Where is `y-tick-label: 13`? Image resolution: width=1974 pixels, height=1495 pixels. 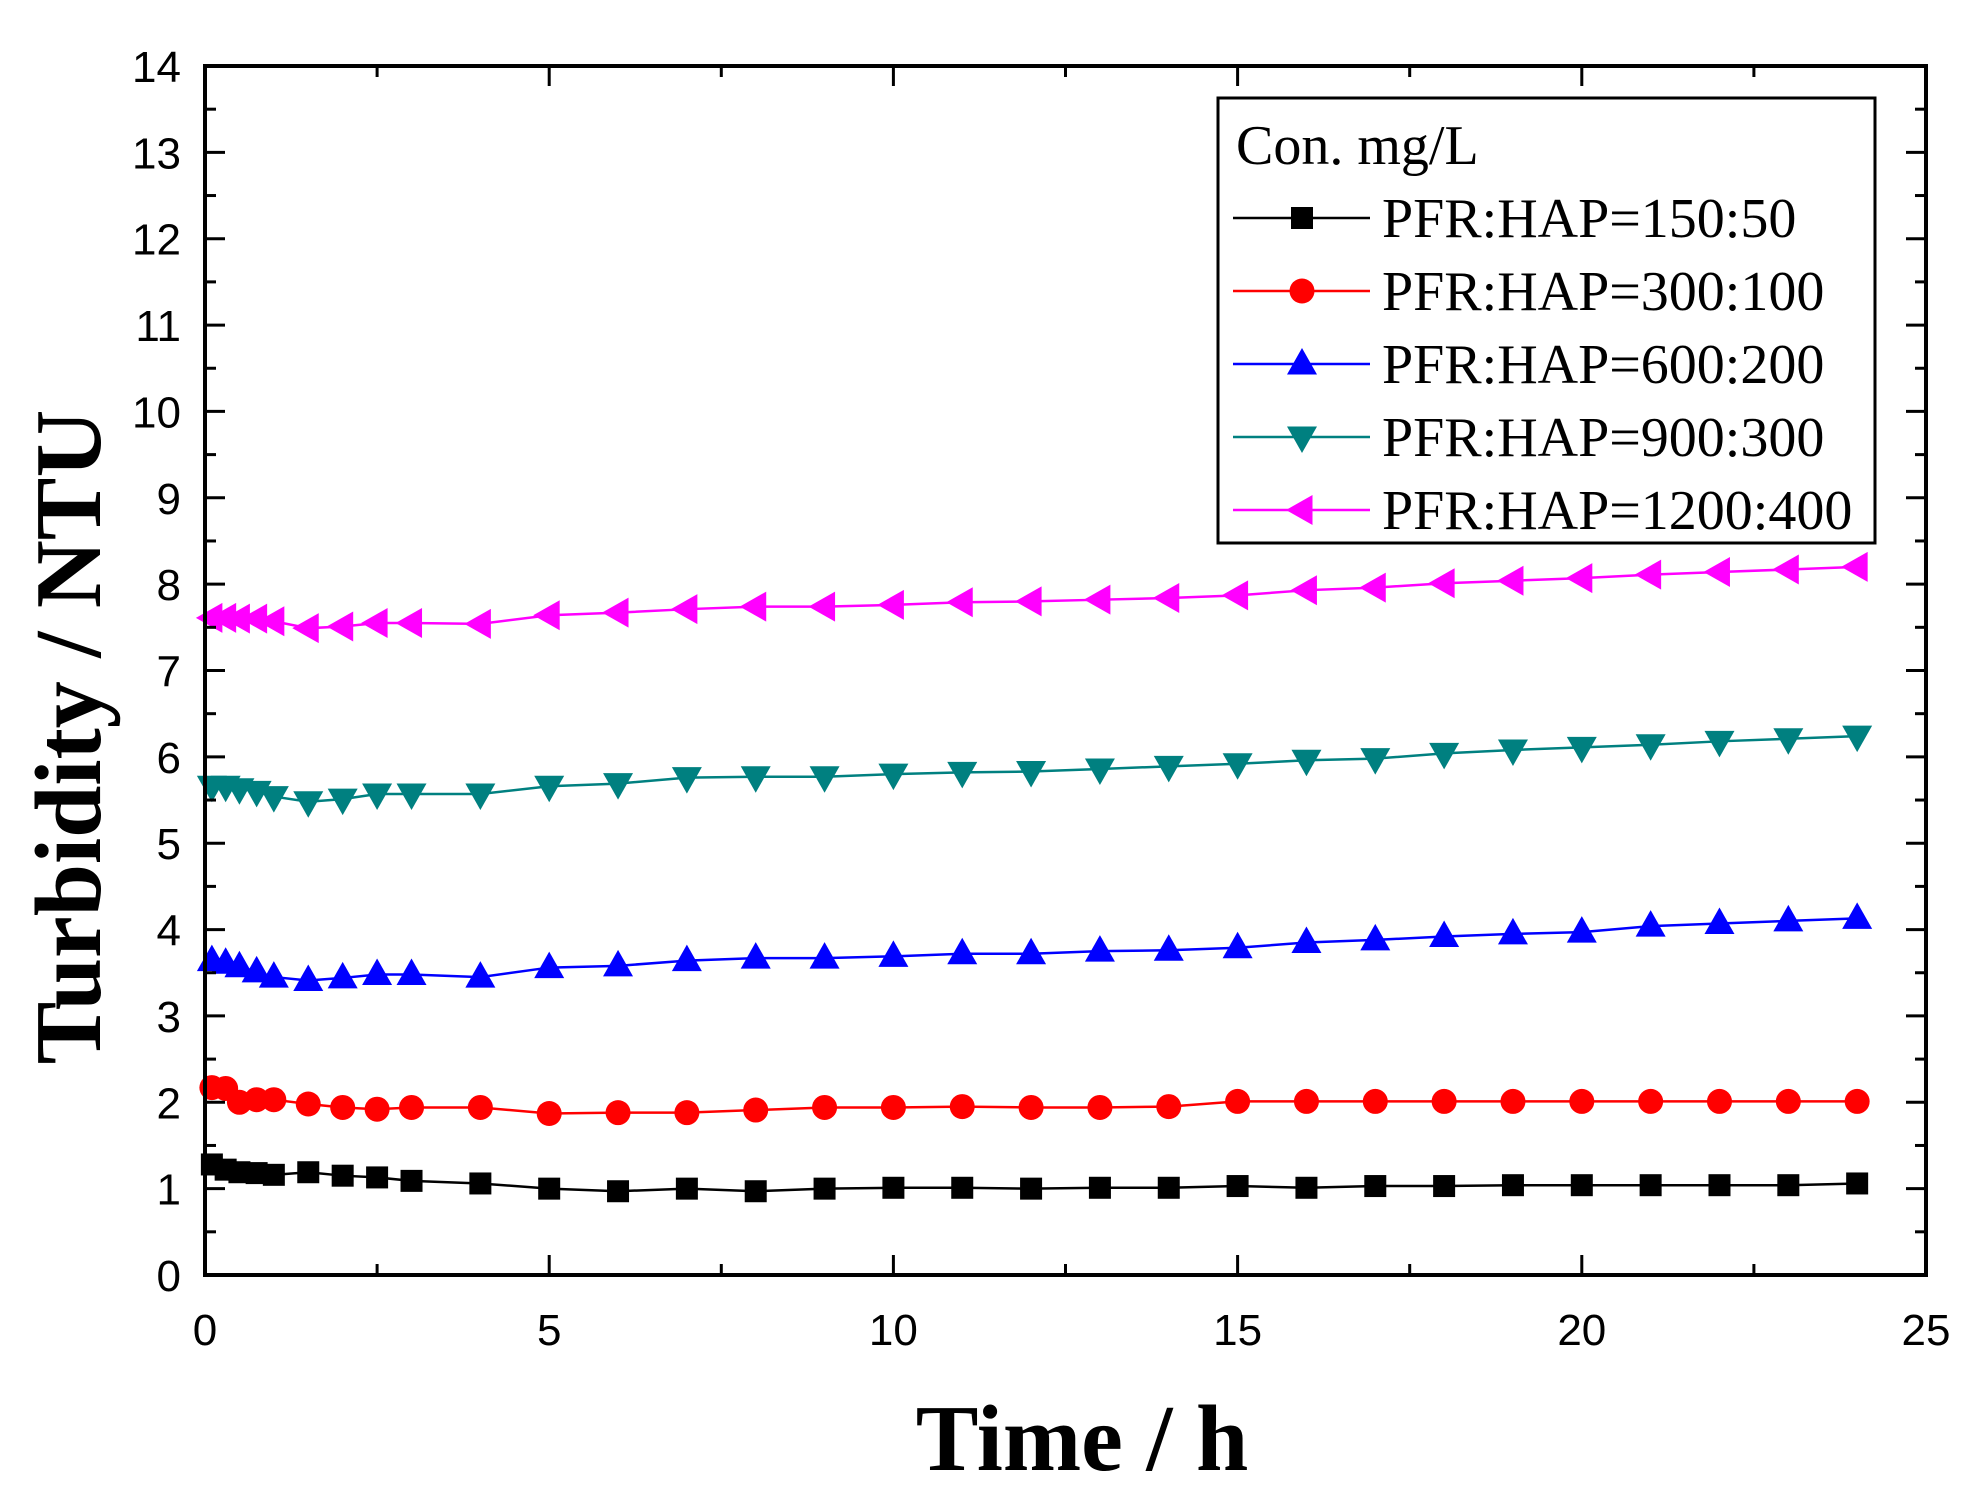
y-tick-label: 13 is located at coordinates (156, 153).